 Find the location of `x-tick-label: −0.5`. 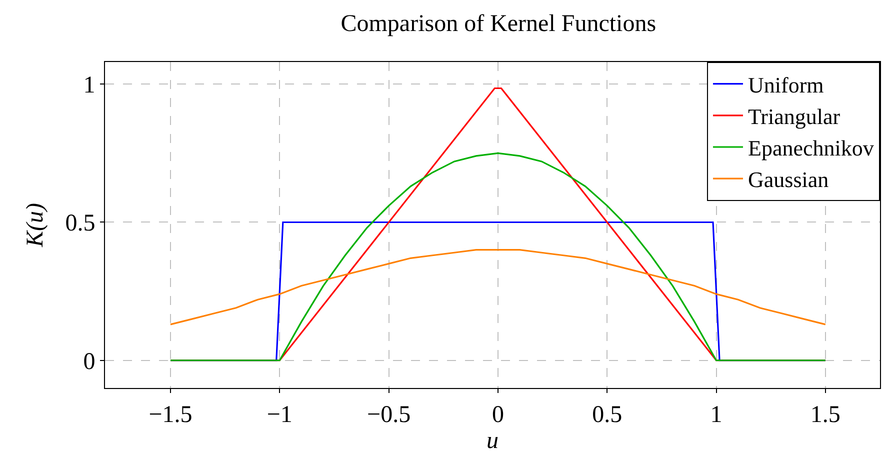

x-tick-label: −0.5 is located at coordinates (389, 415).